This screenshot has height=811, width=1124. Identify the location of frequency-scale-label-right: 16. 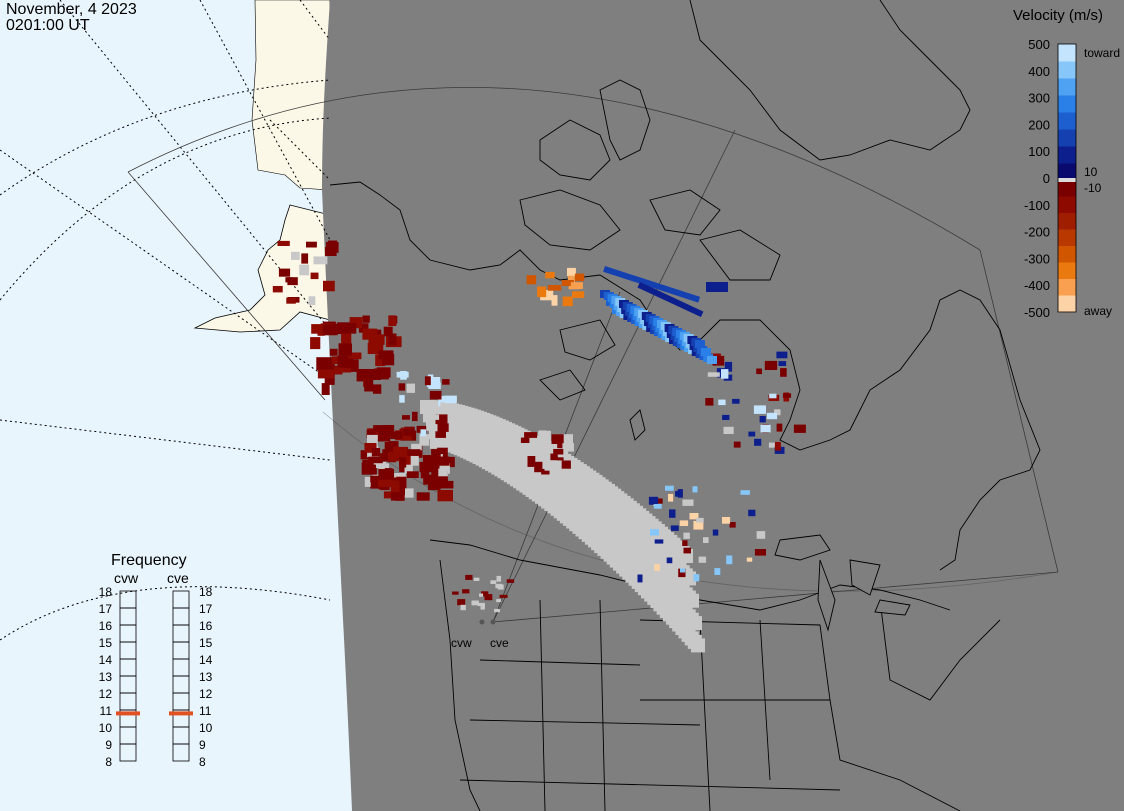
(206, 626).